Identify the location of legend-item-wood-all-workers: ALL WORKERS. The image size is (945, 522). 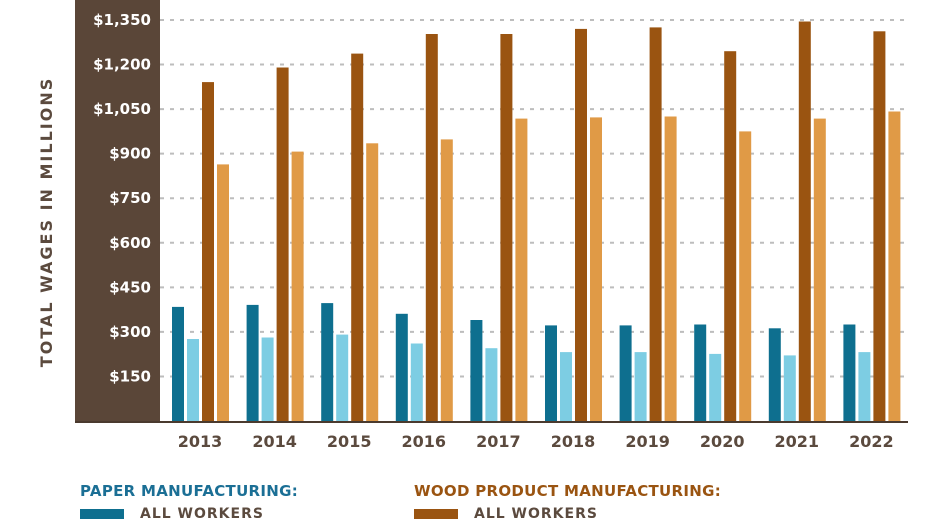
(567, 514).